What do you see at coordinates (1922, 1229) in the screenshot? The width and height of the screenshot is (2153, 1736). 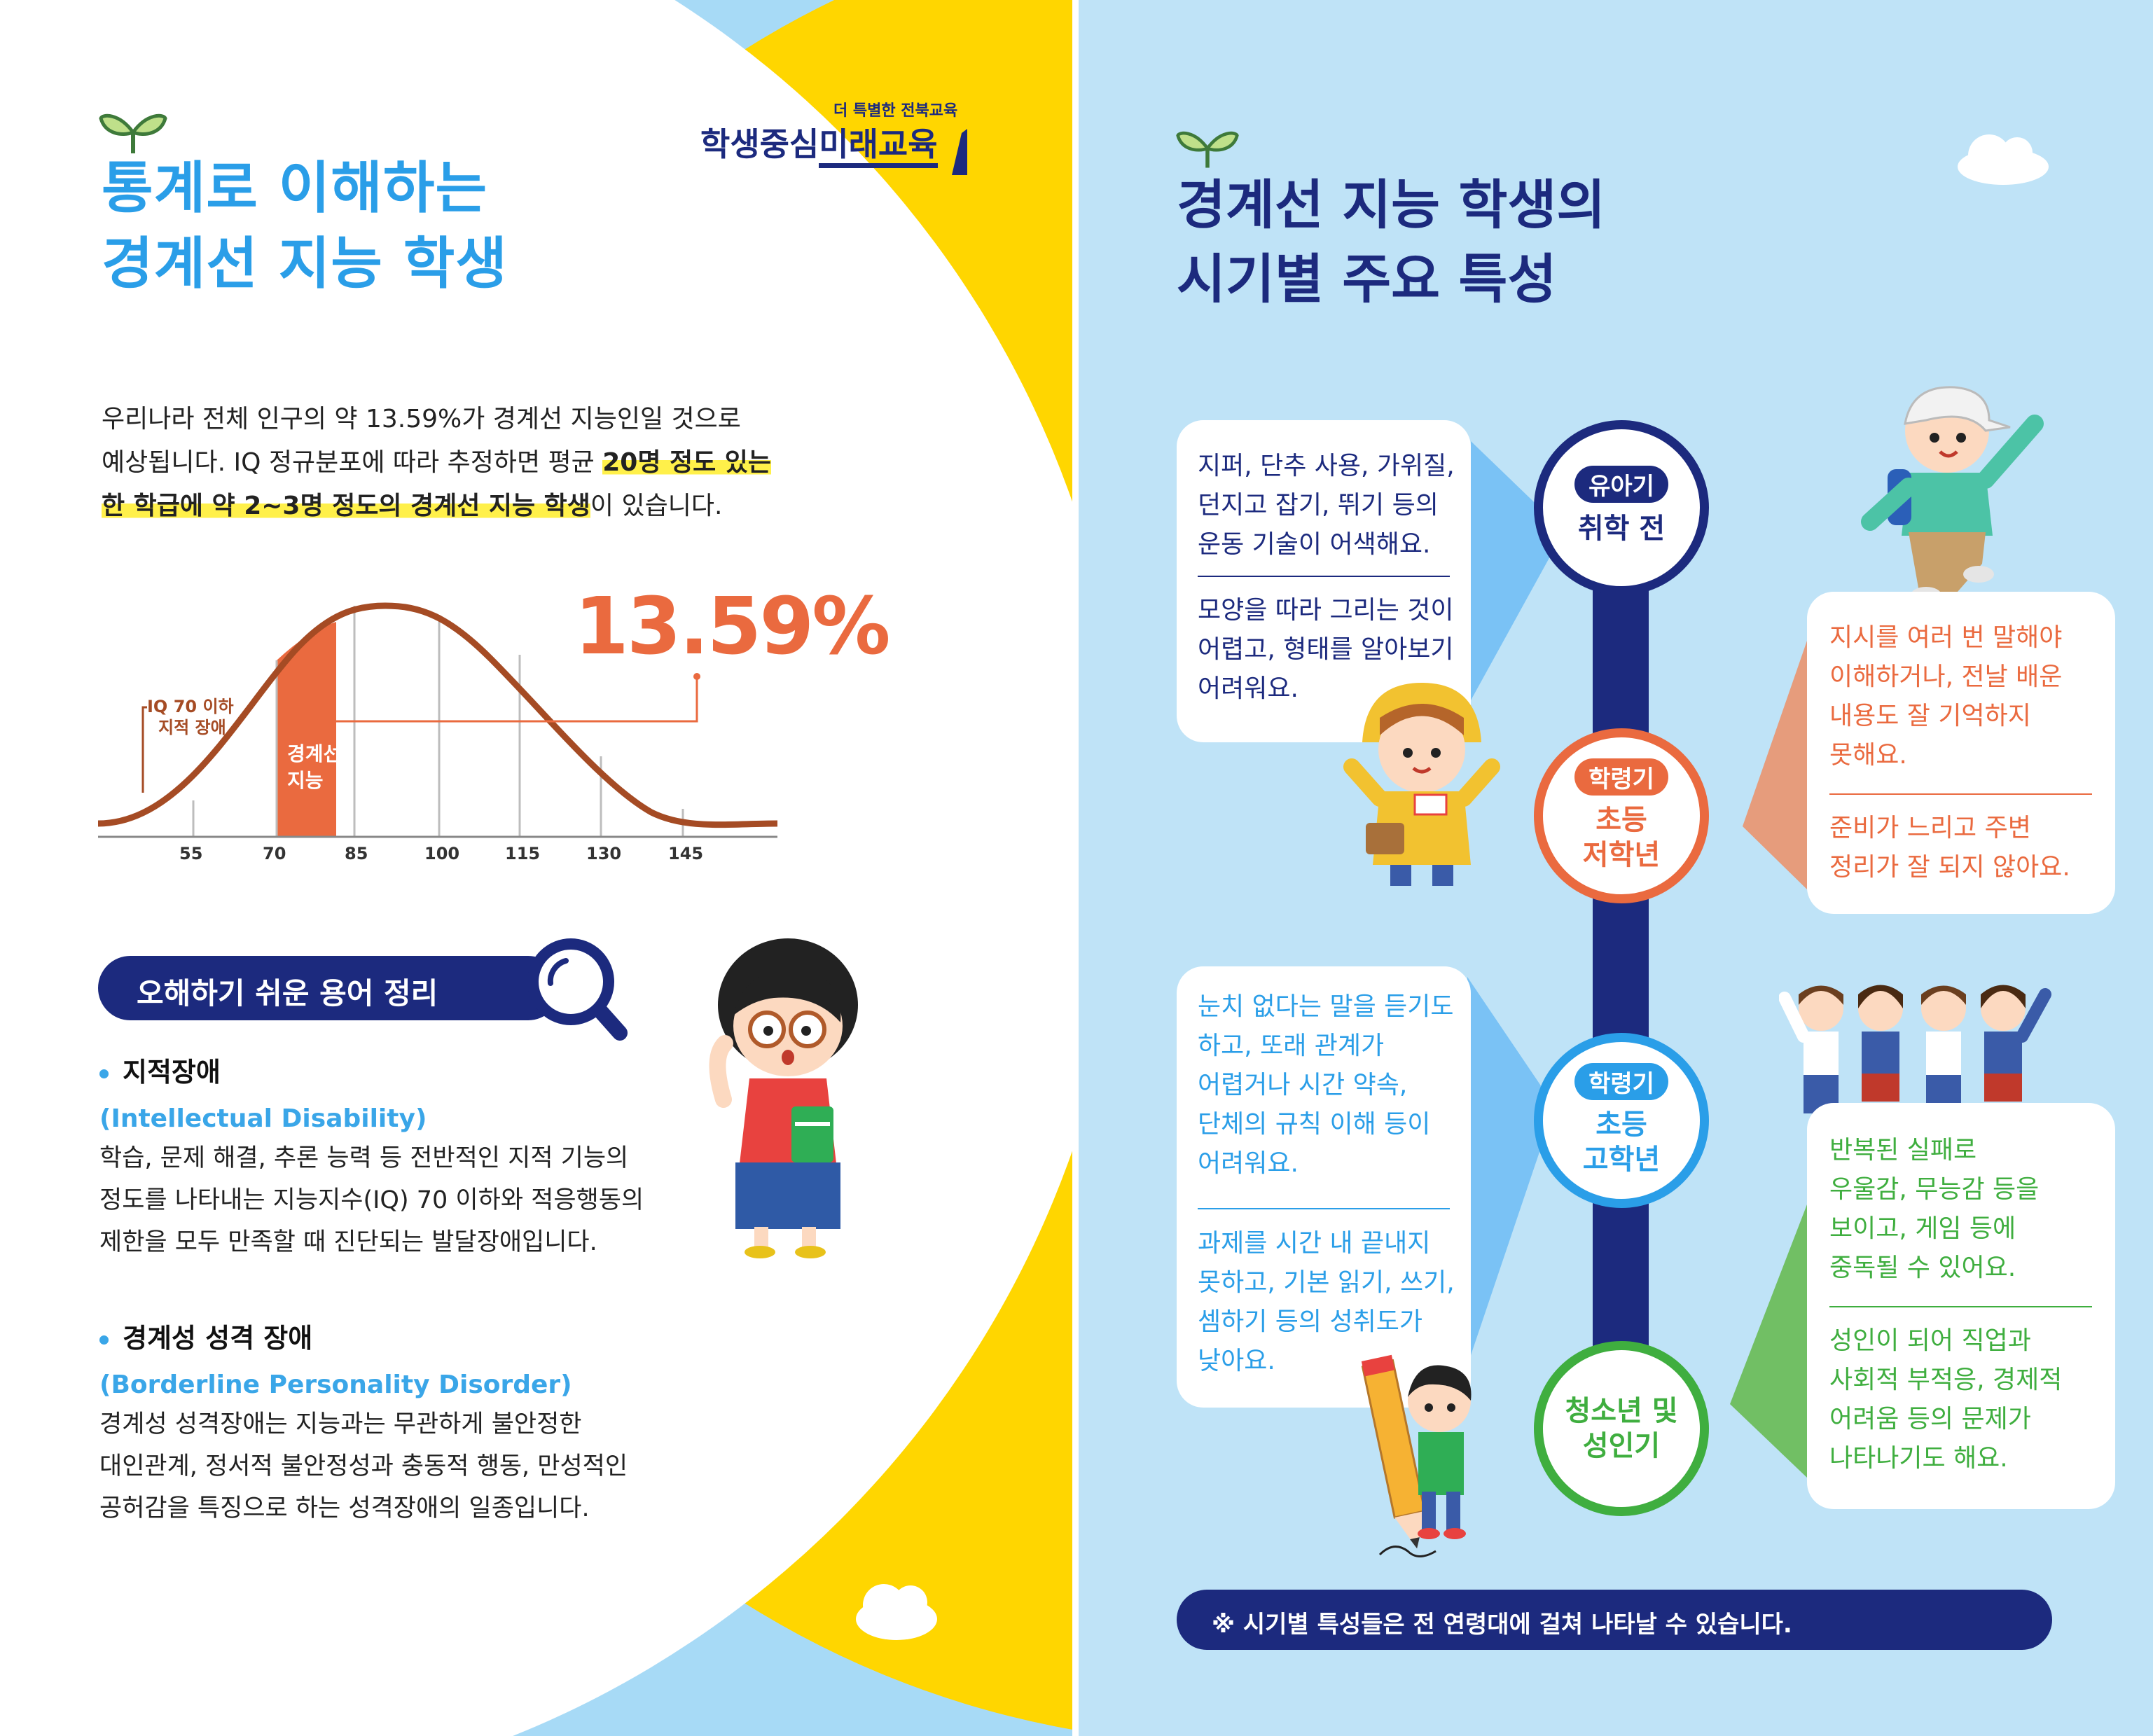 I see `card-text-line: 보이고, 게임 등에` at bounding box center [1922, 1229].